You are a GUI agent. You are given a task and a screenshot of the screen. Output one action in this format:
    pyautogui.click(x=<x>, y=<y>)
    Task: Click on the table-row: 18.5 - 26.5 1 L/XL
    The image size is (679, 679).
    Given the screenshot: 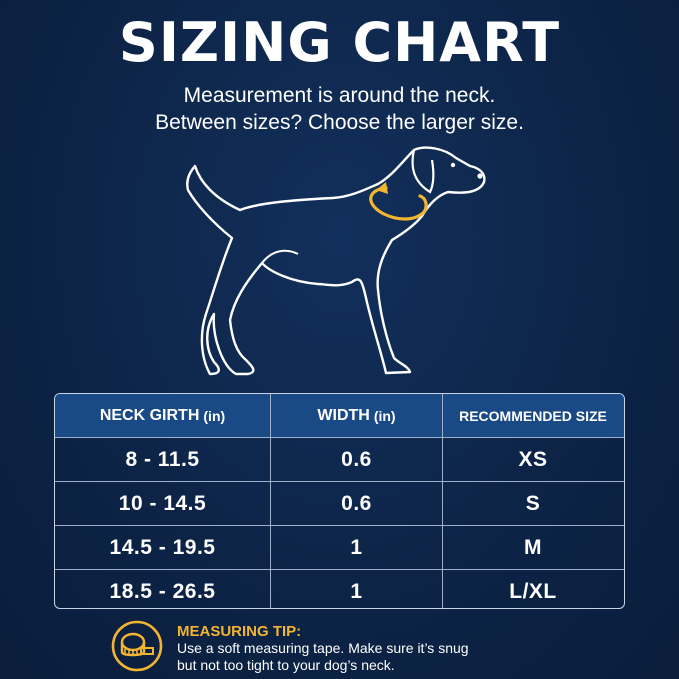 What is the action you would take?
    pyautogui.click(x=339, y=588)
    